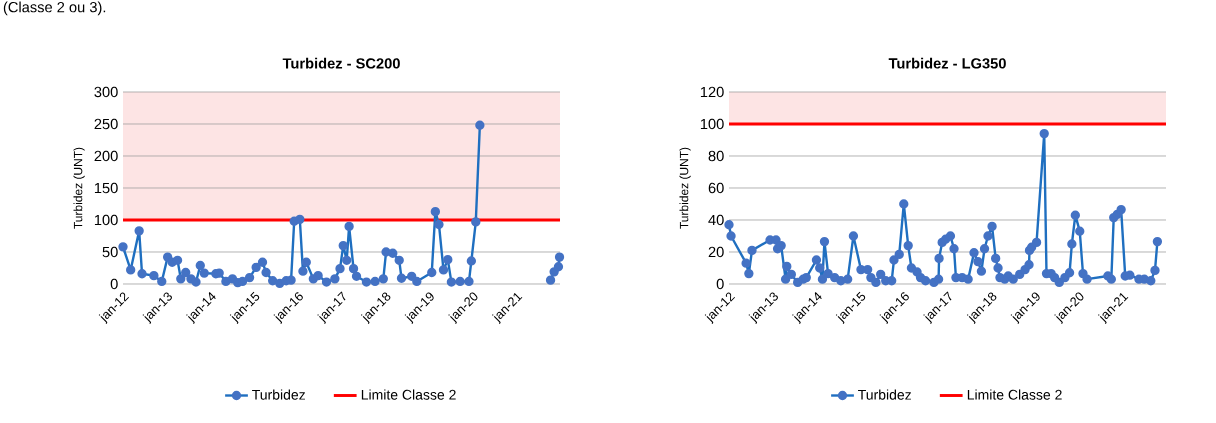 The image size is (1216, 423). Describe the element at coordinates (106, 92) in the screenshot. I see `y-tick-label: 300` at that location.